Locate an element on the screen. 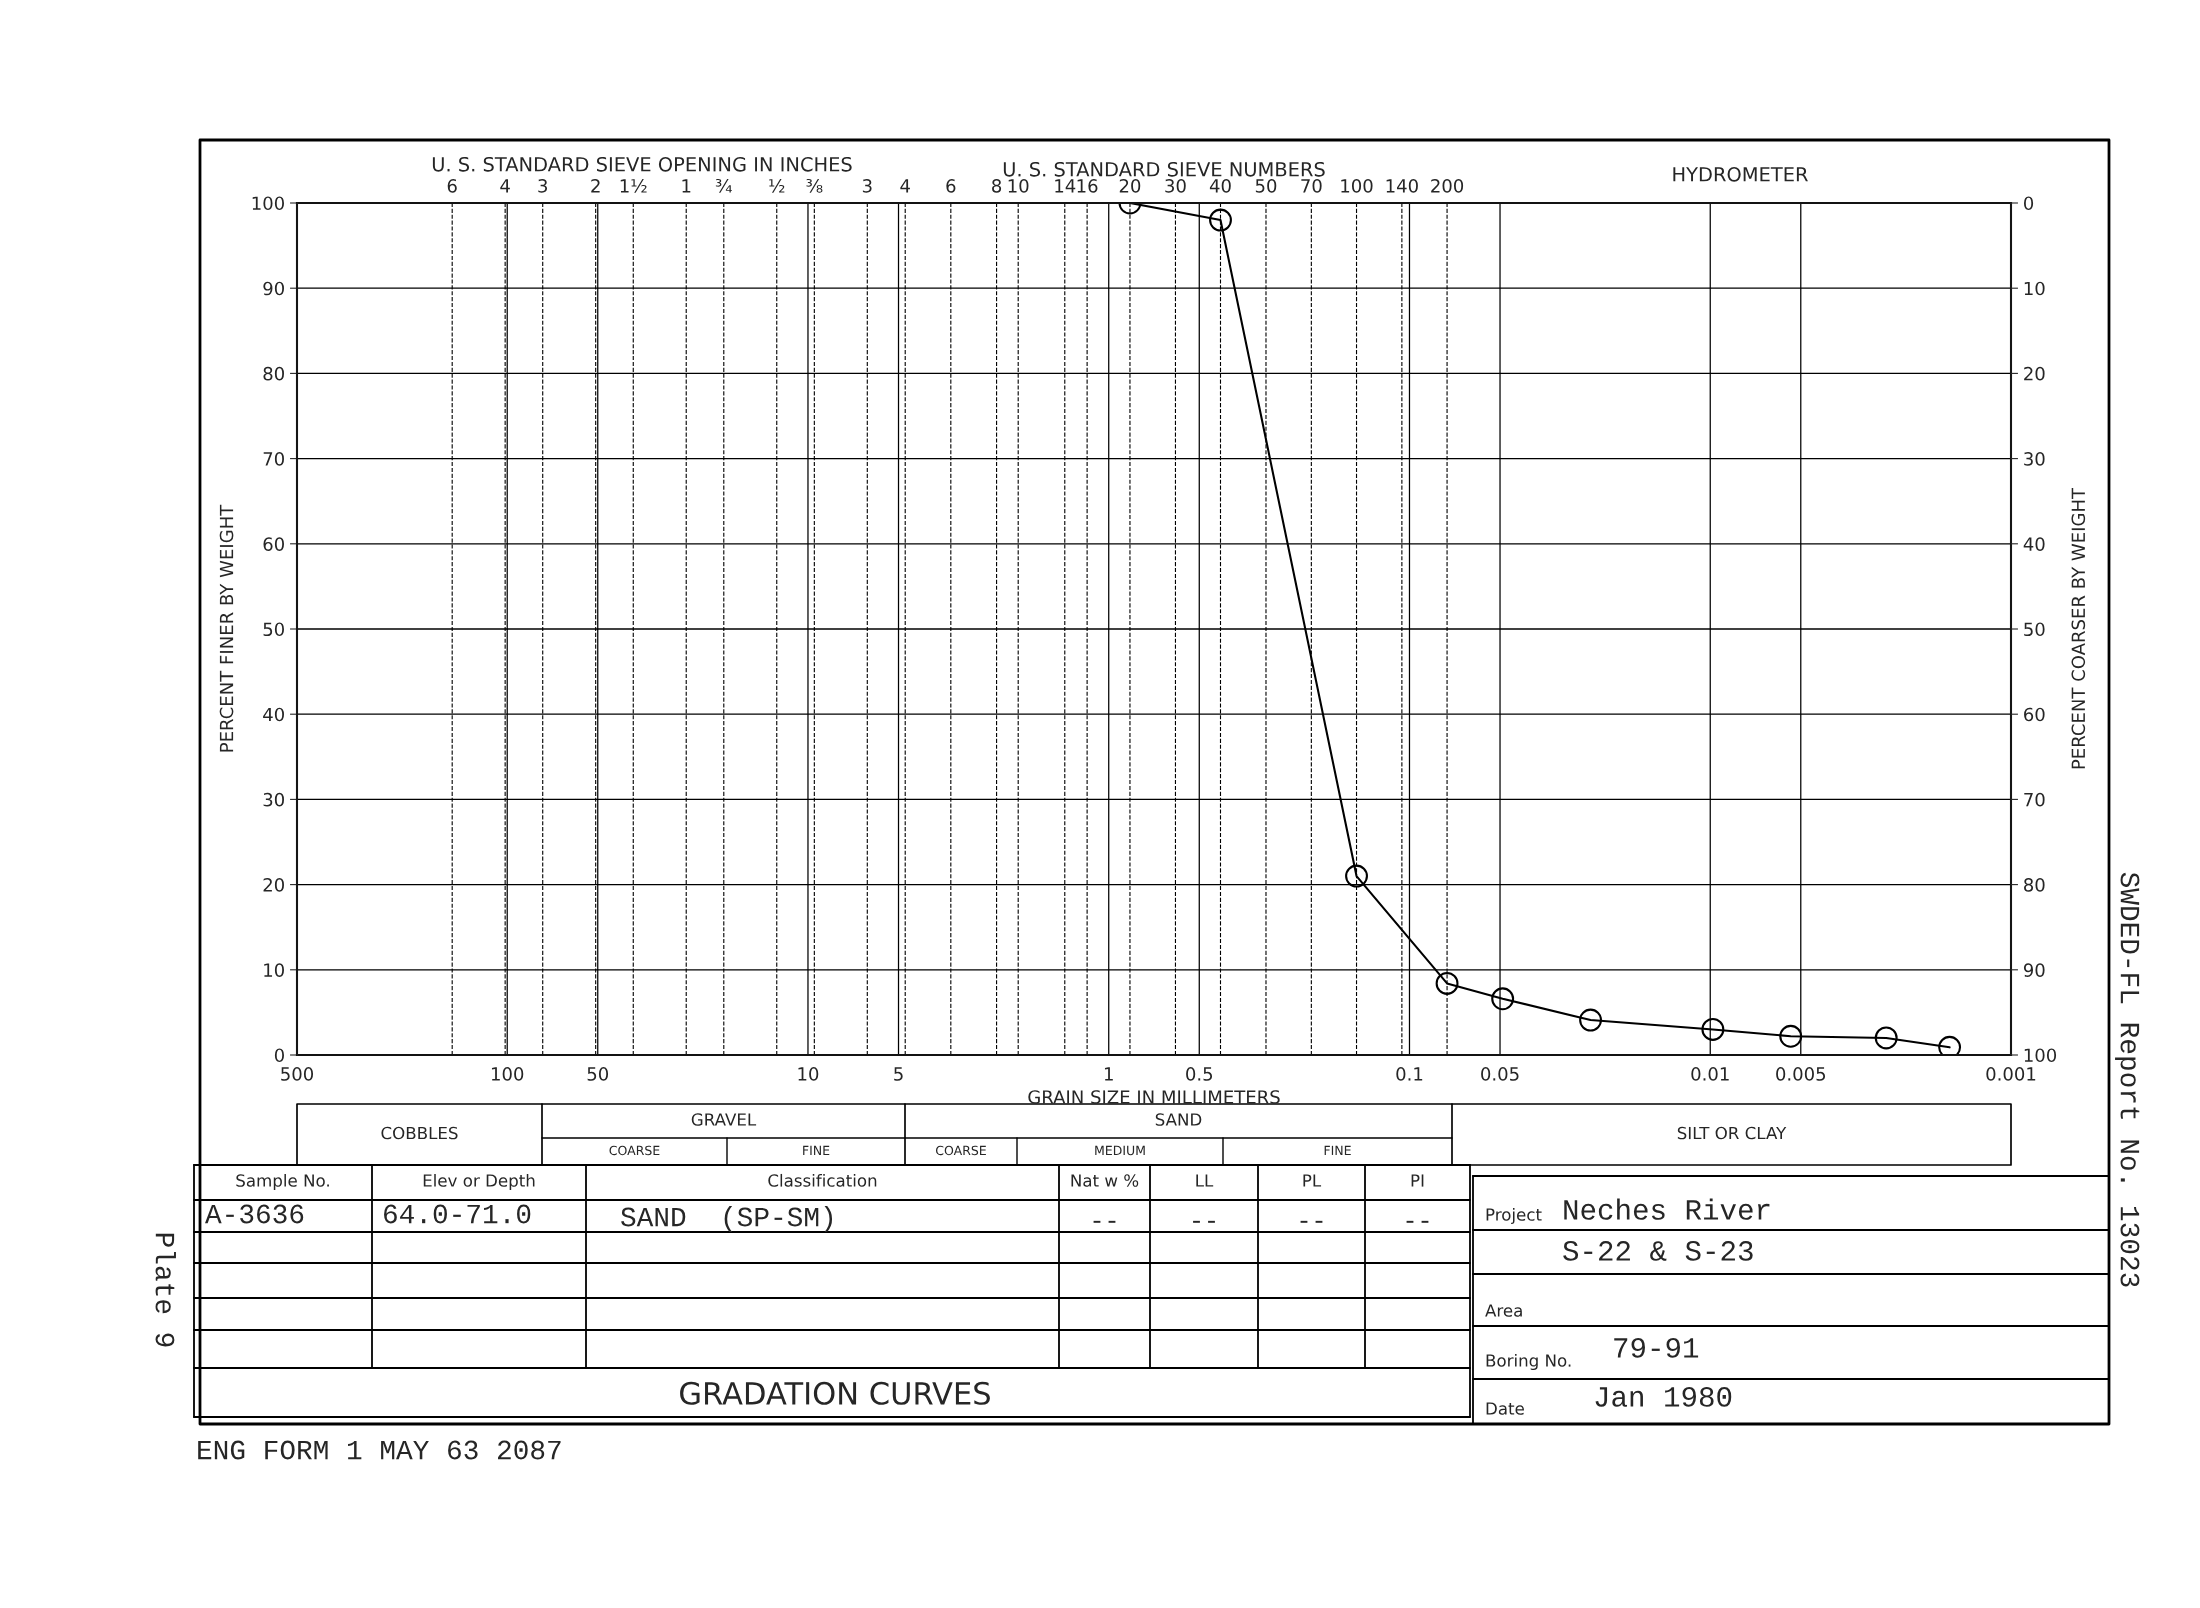 This screenshot has width=2200, height=1608. text: Sample No. is located at coordinates (282, 1182).